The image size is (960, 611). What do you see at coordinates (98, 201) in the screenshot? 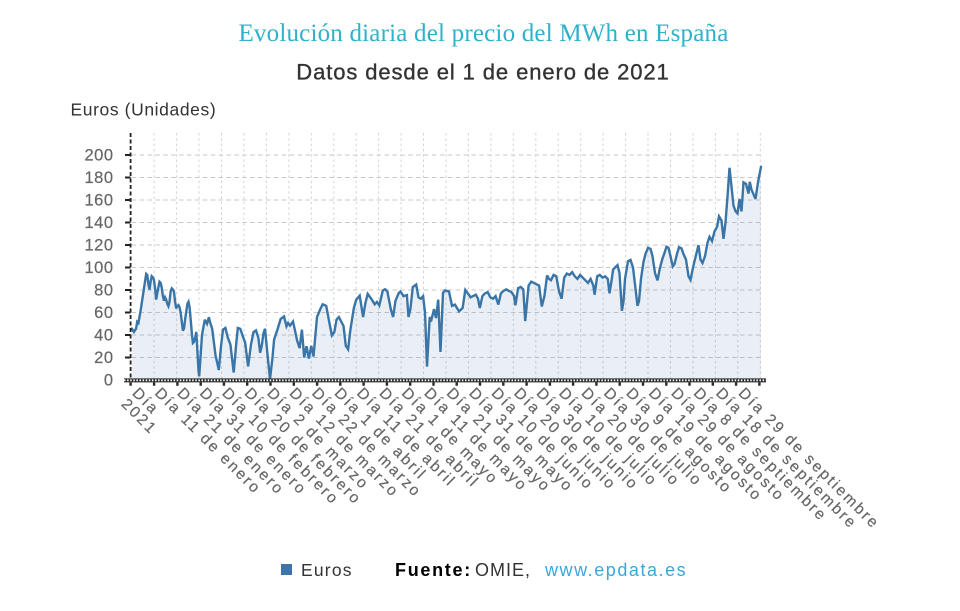
I see `svg-text: 160` at bounding box center [98, 201].